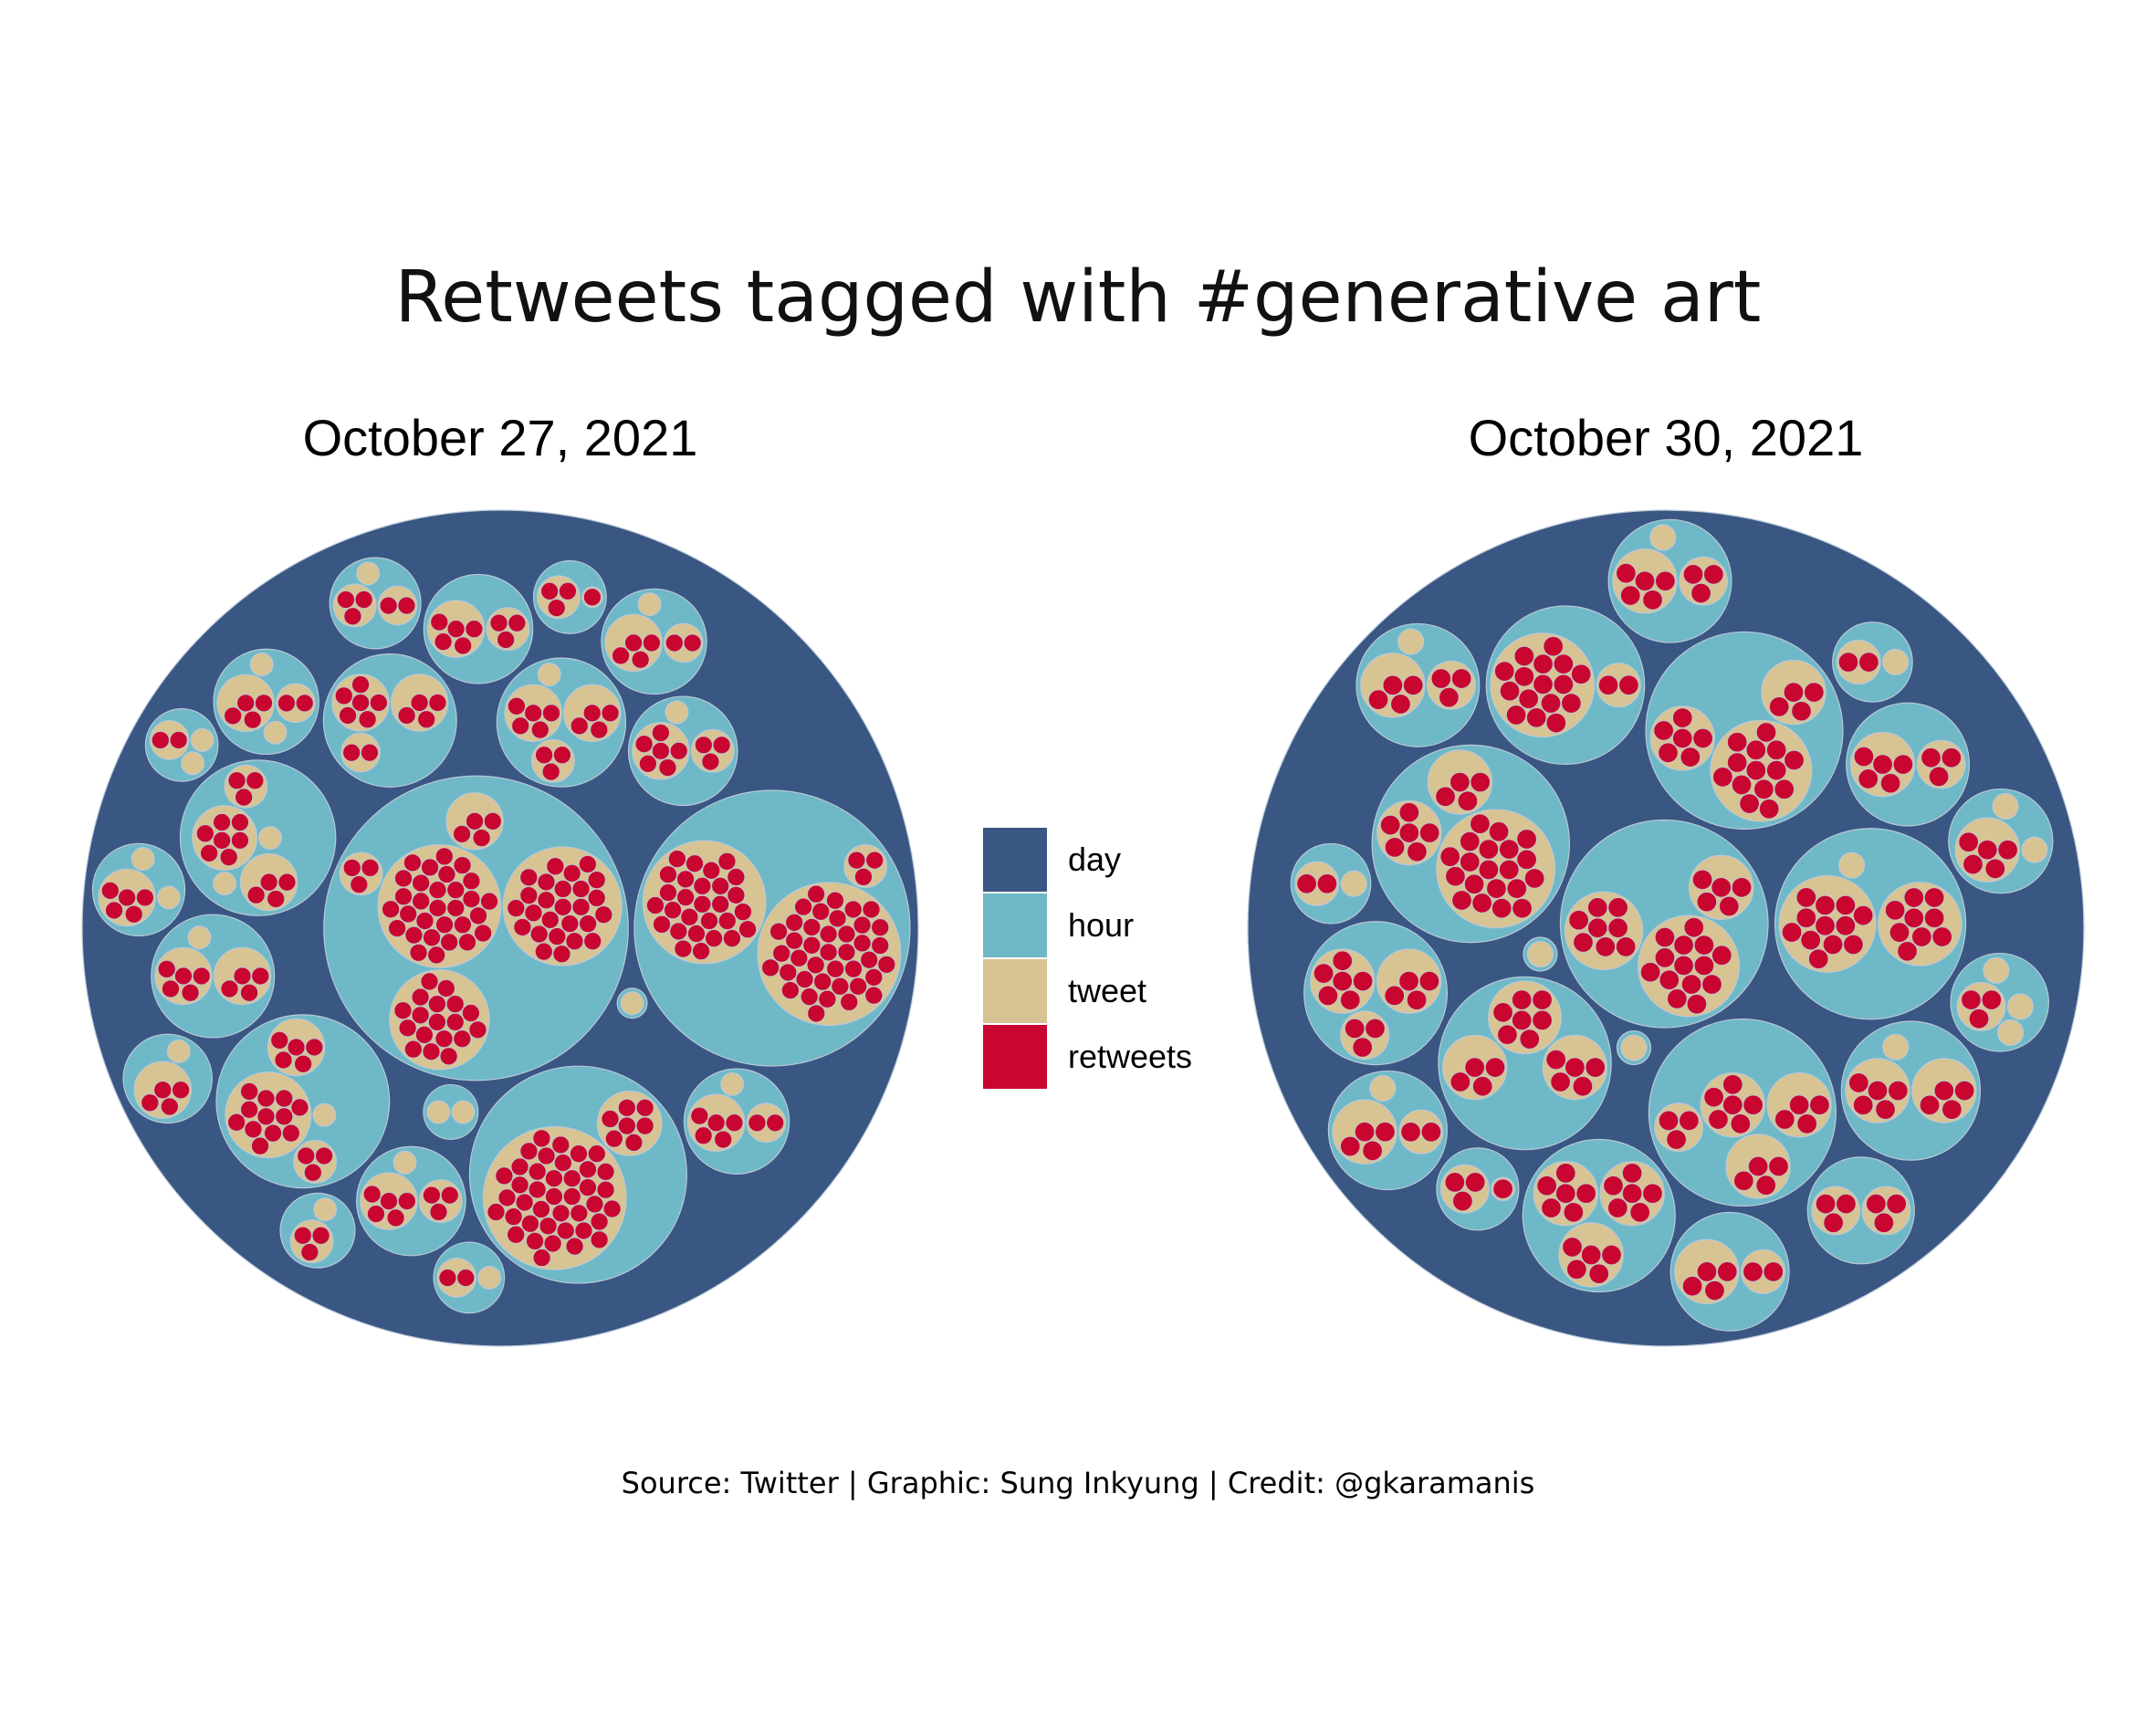  I want to click on legend-label-tweet: tweet, so click(1107, 990).